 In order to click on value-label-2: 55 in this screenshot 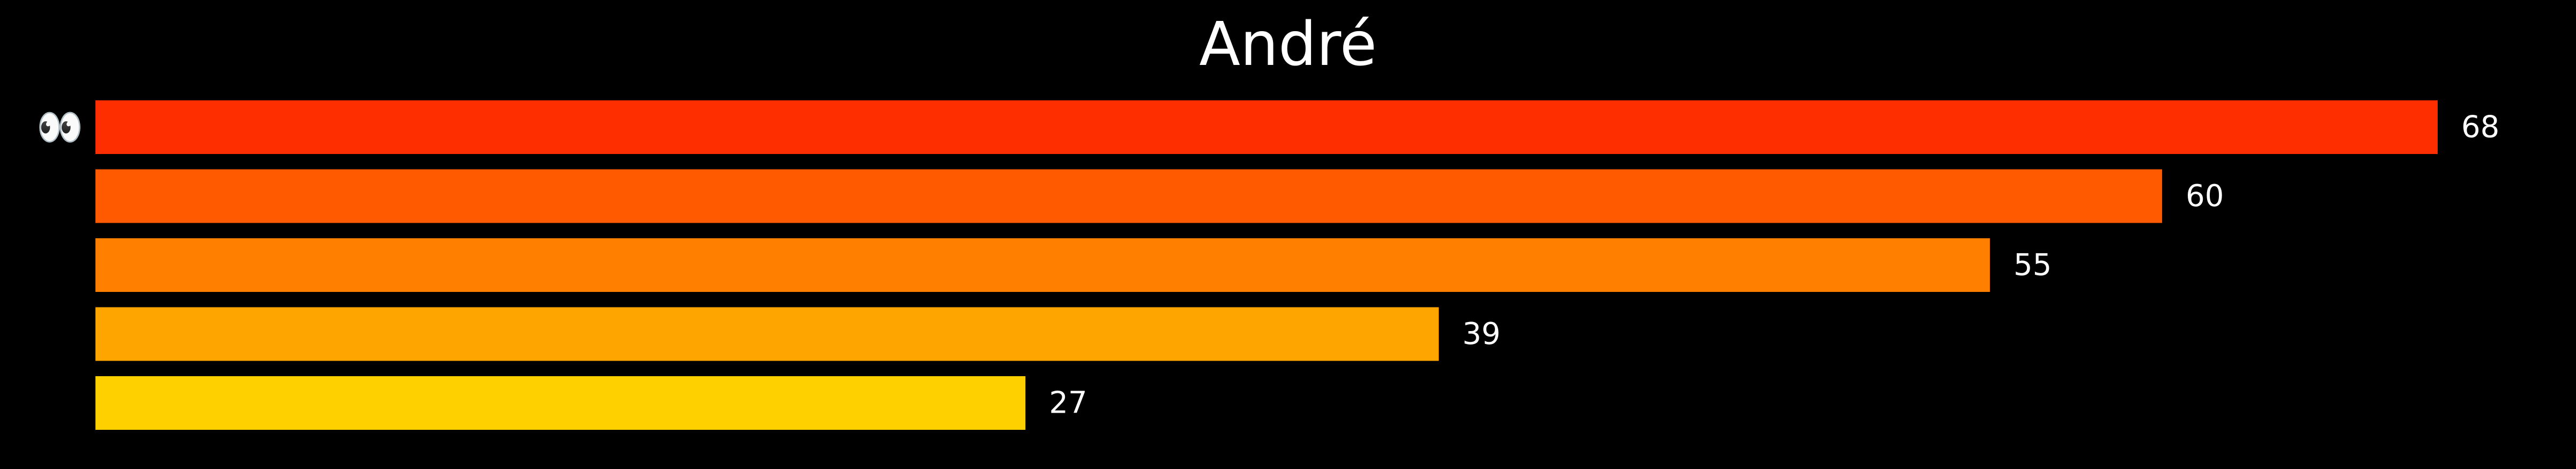, I will do `click(2033, 265)`.